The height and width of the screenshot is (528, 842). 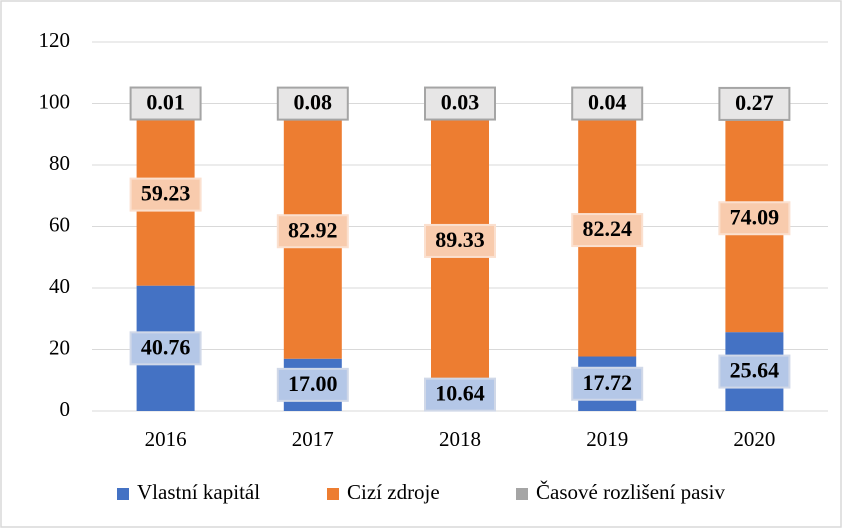 I want to click on y-tick-label: 0, so click(x=65, y=409).